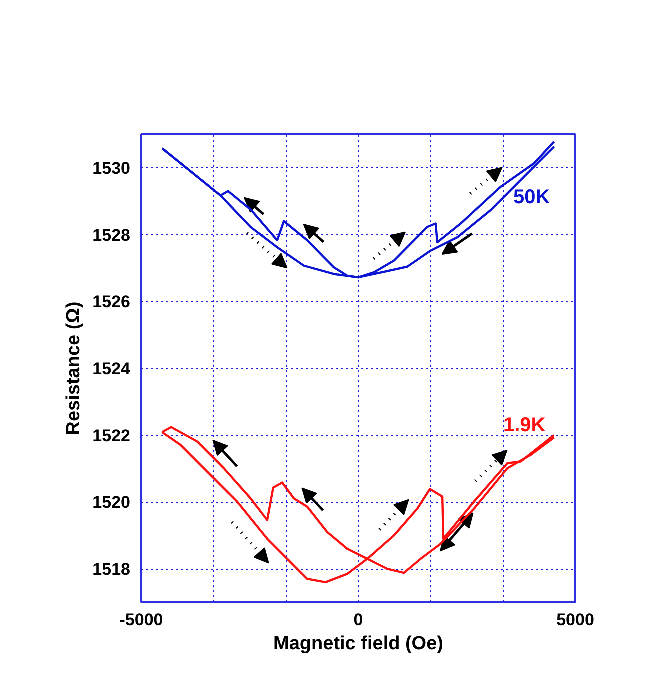 This screenshot has width=650, height=696. I want to click on series-label: 50K, so click(532, 197).